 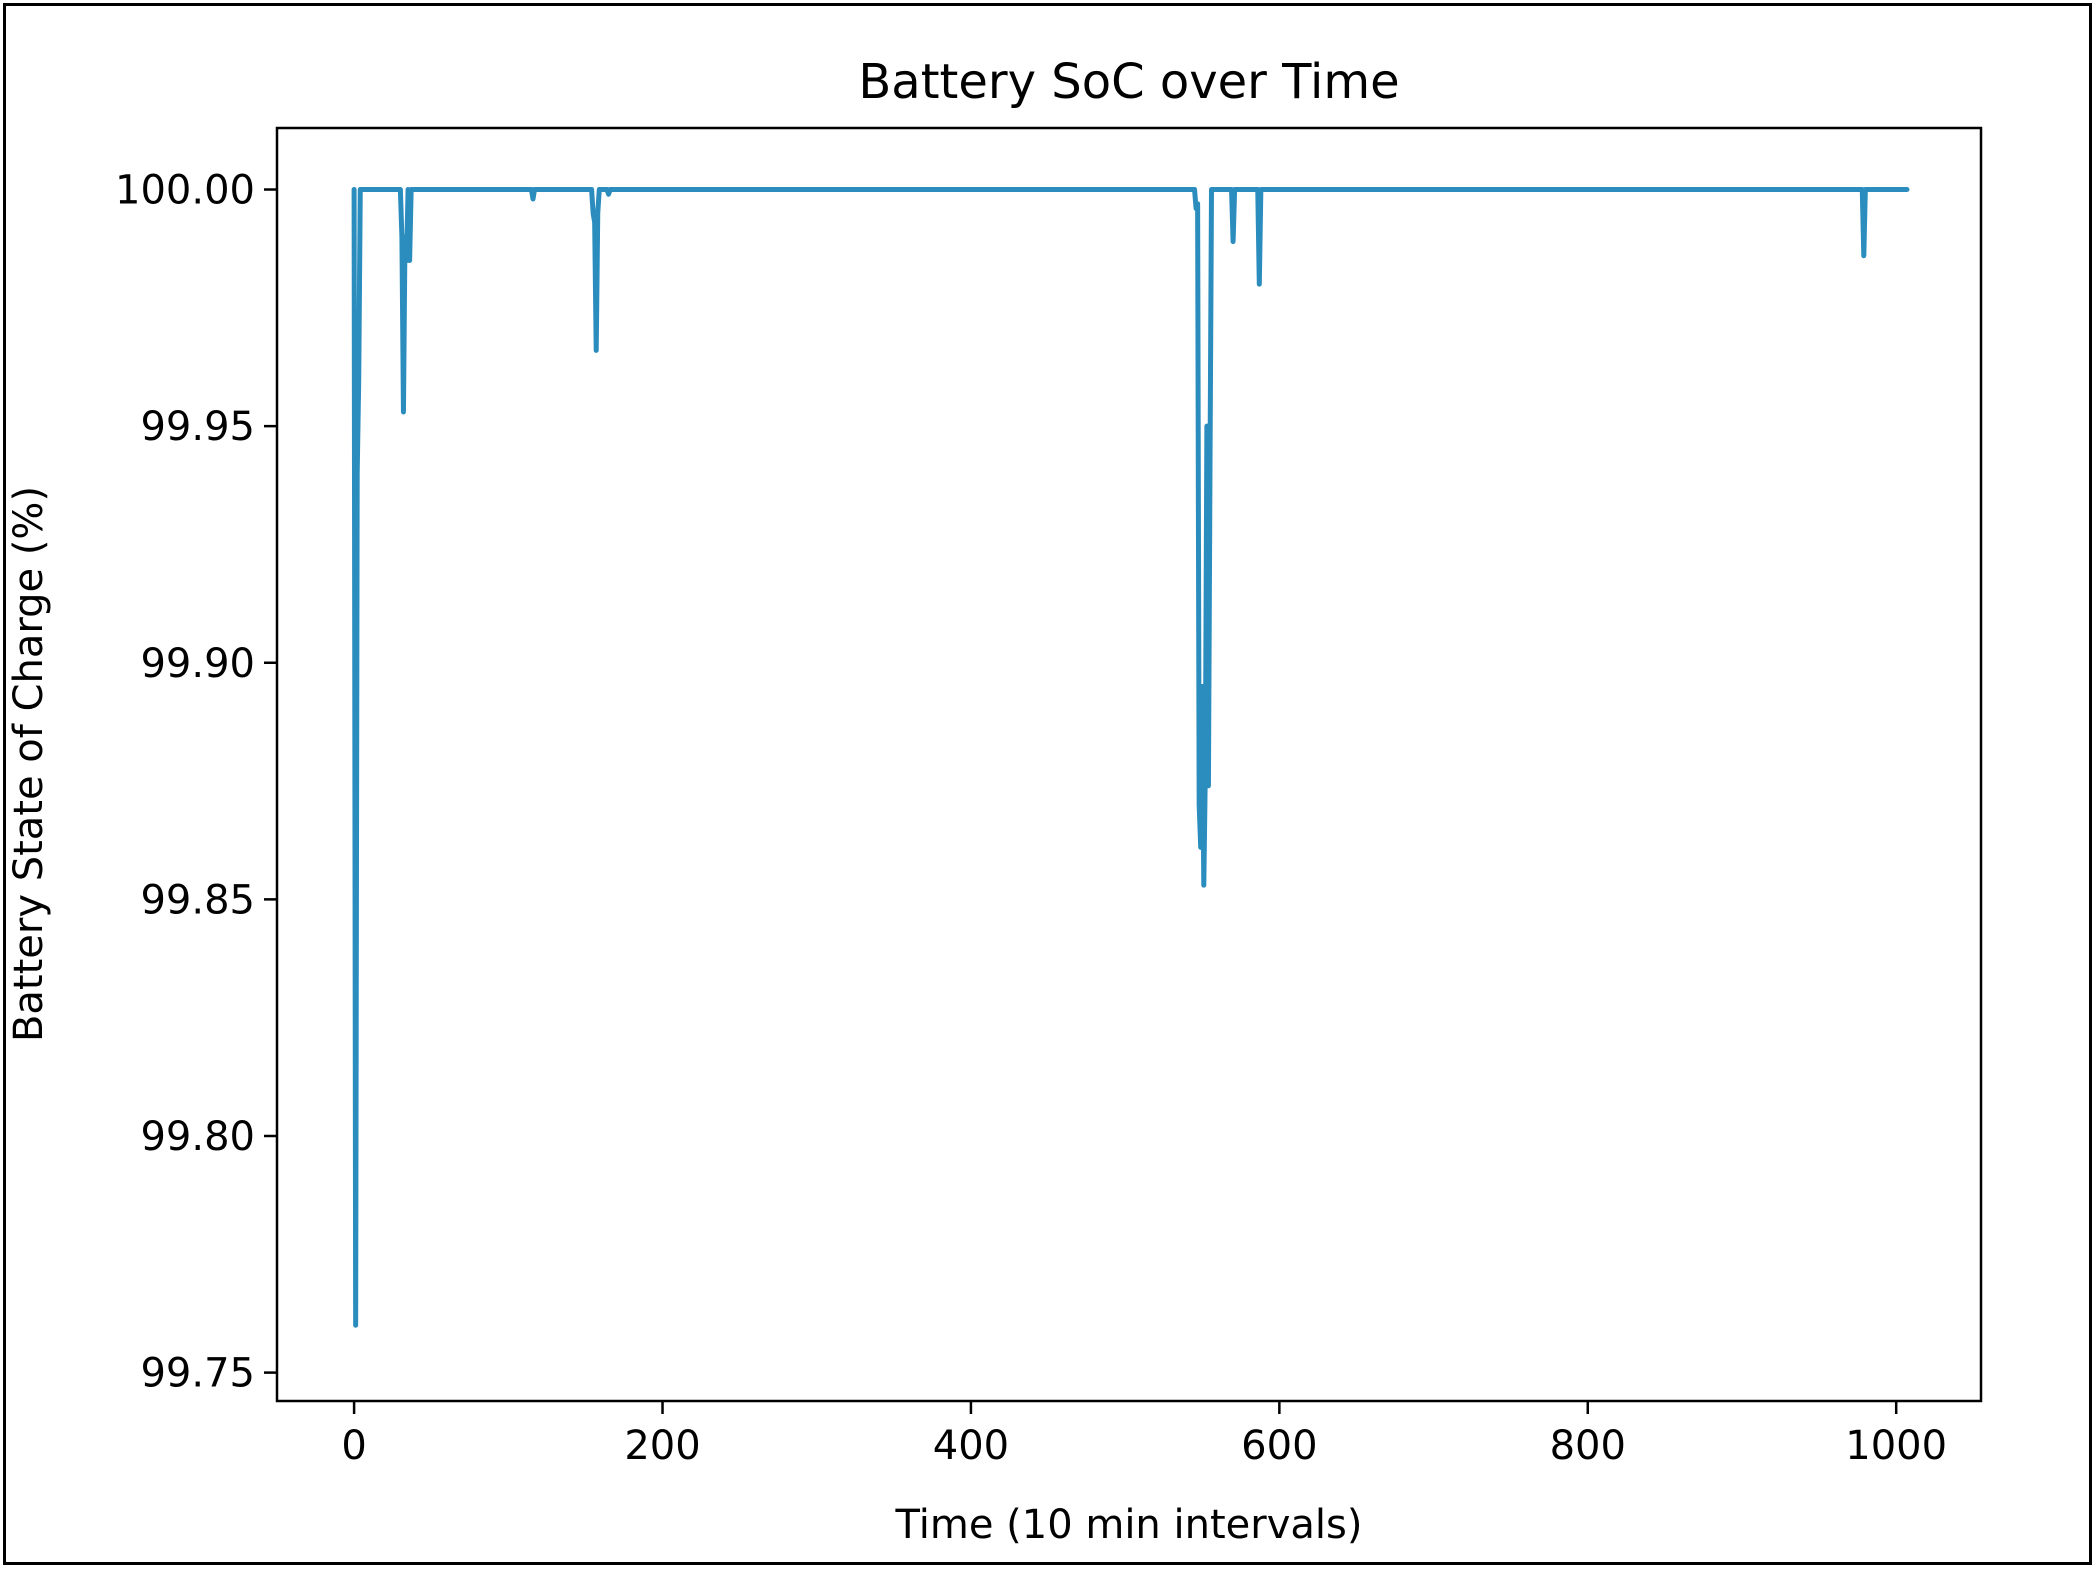 What do you see at coordinates (353, 1446) in the screenshot?
I see `x-tick-label: 0` at bounding box center [353, 1446].